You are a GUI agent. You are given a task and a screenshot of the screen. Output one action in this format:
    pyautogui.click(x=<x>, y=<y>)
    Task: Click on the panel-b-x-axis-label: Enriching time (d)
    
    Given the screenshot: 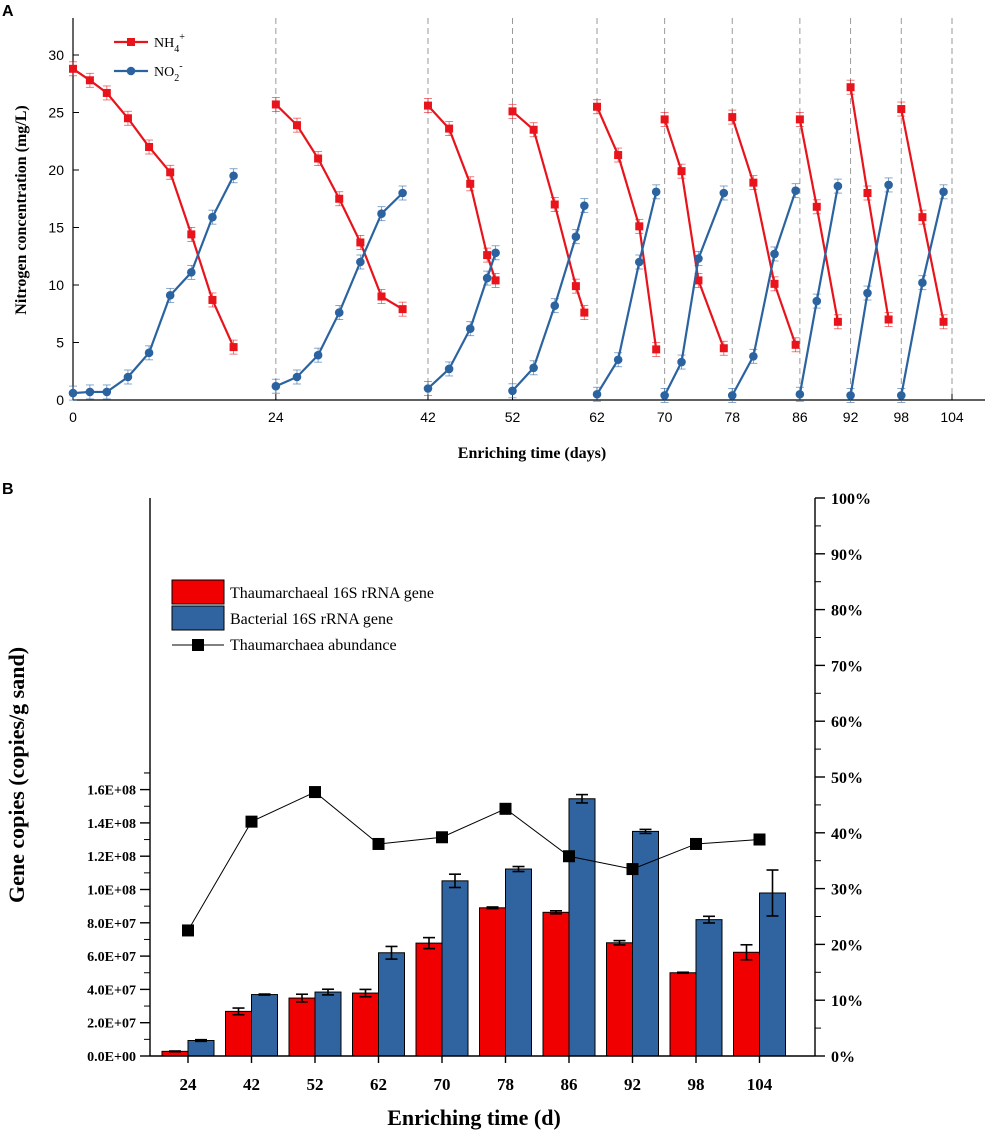 What is the action you would take?
    pyautogui.click(x=474, y=1117)
    